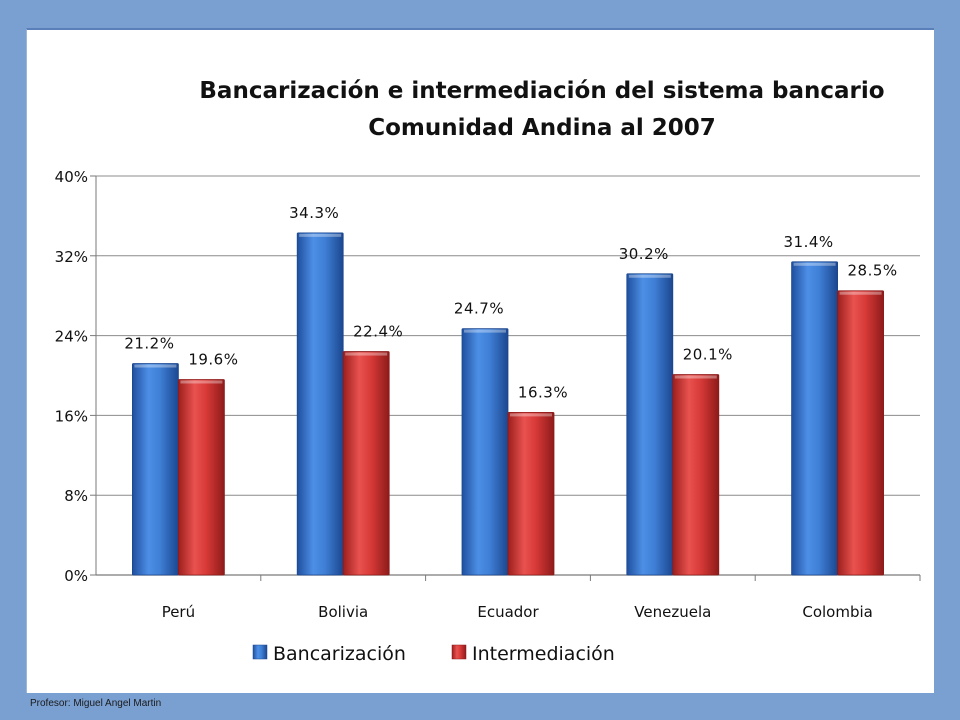  Describe the element at coordinates (543, 654) in the screenshot. I see `legend-label-intermediacion: Intermediación` at that location.